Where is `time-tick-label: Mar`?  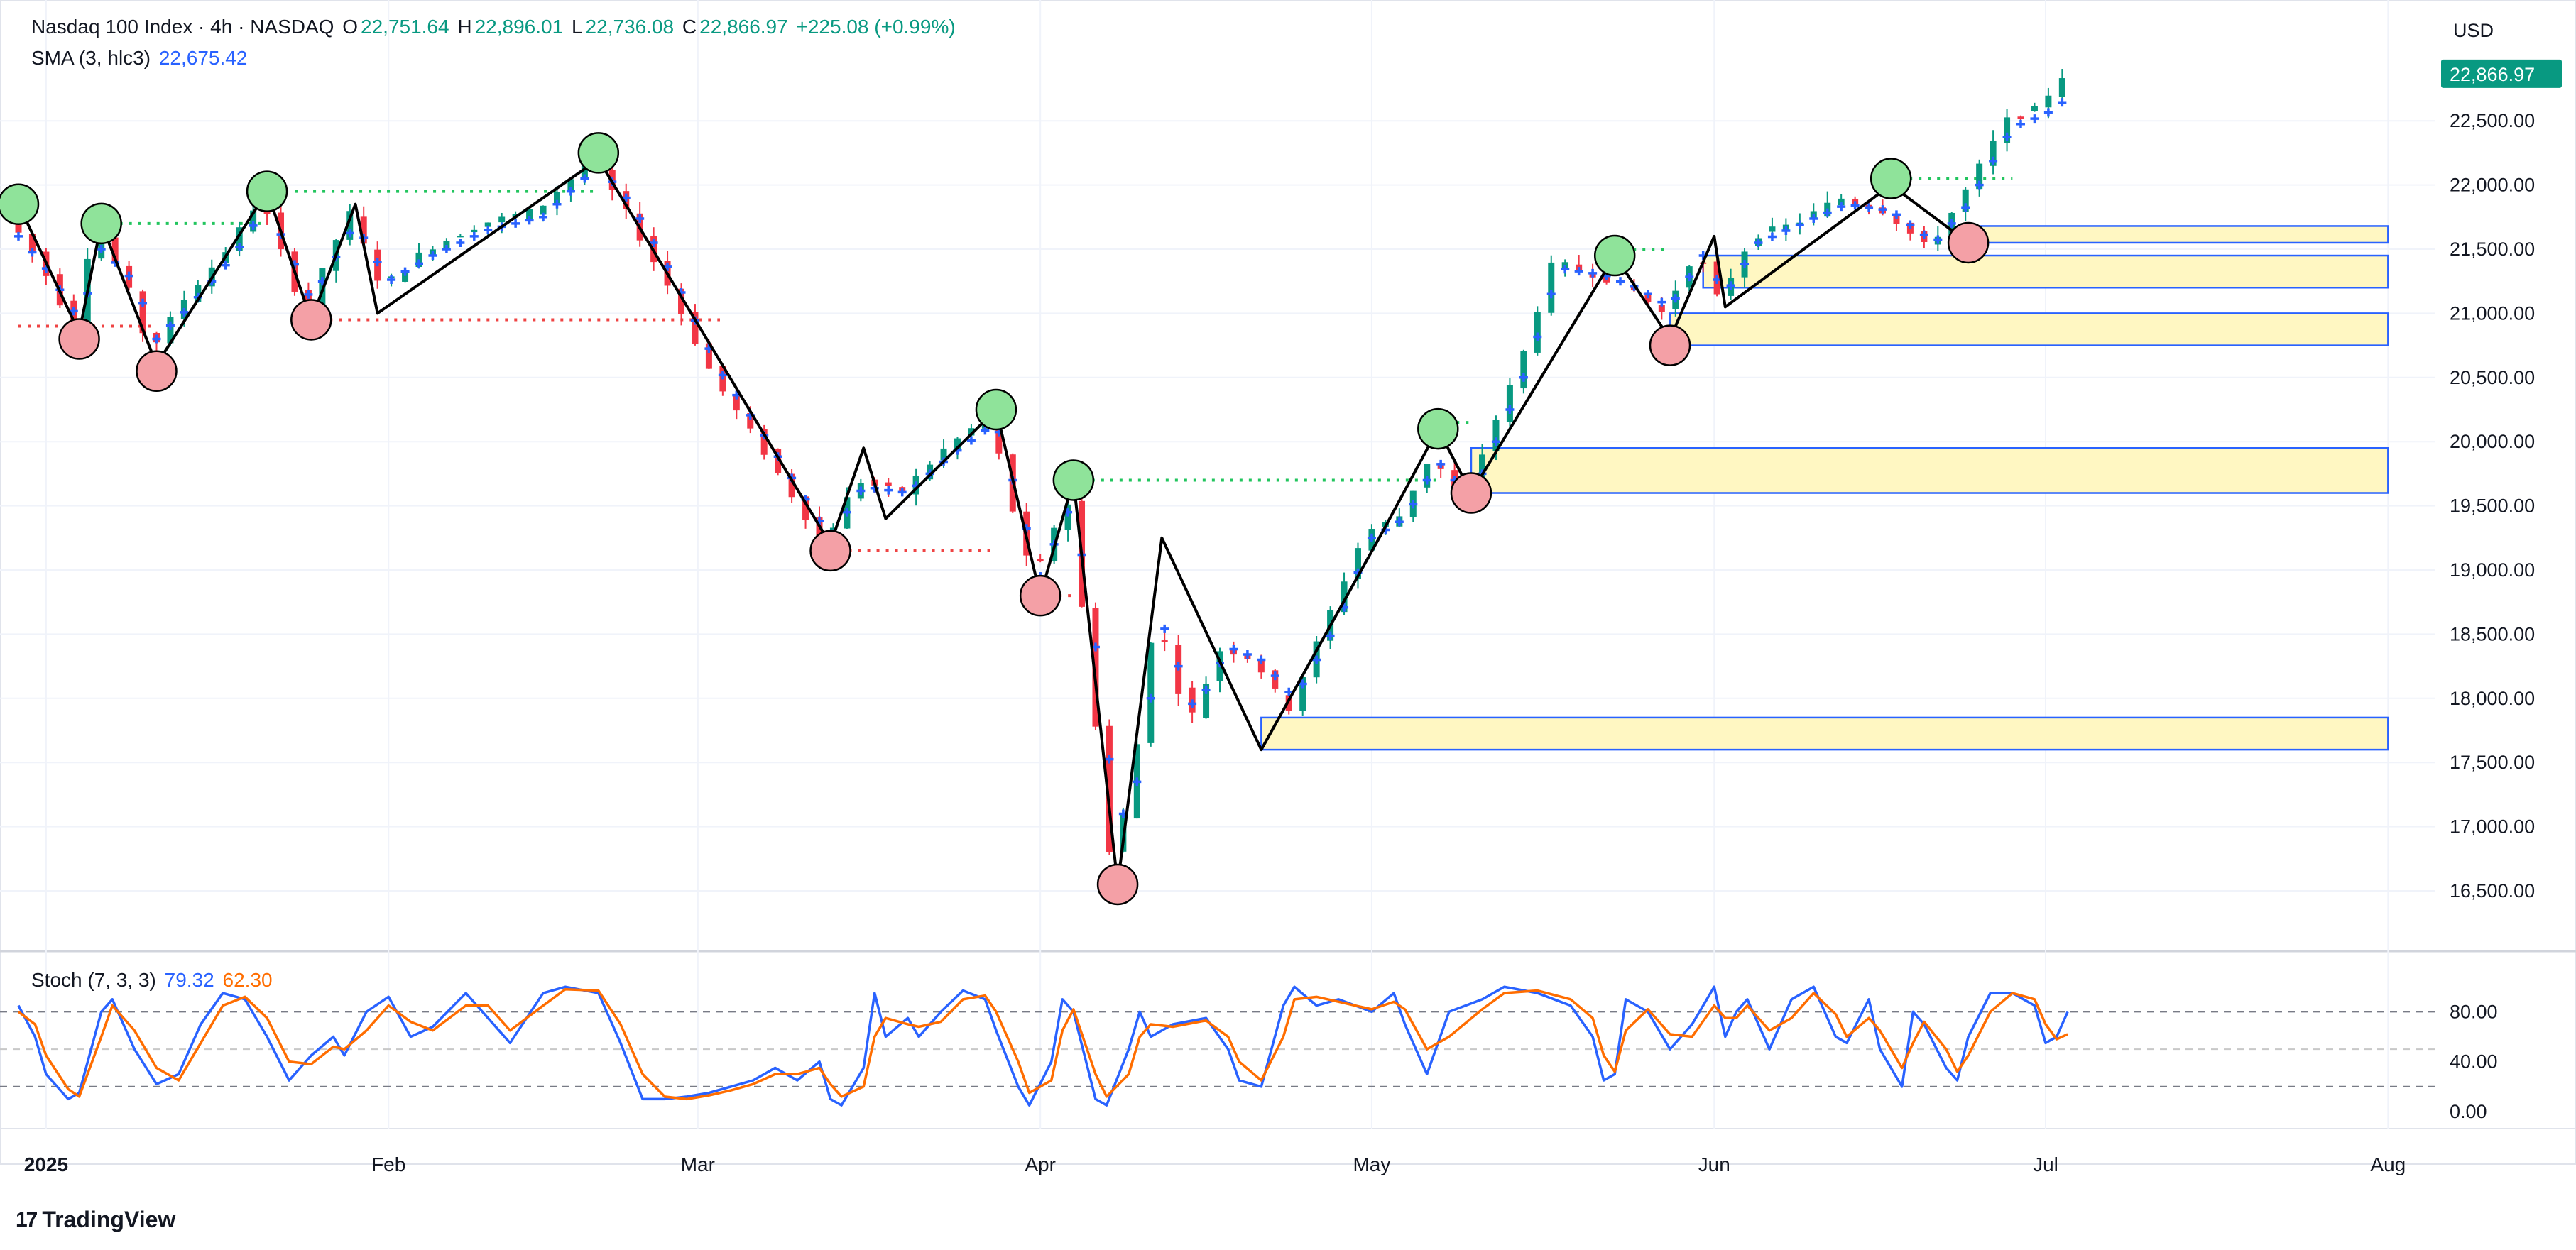
time-tick-label: Mar is located at coordinates (698, 1164).